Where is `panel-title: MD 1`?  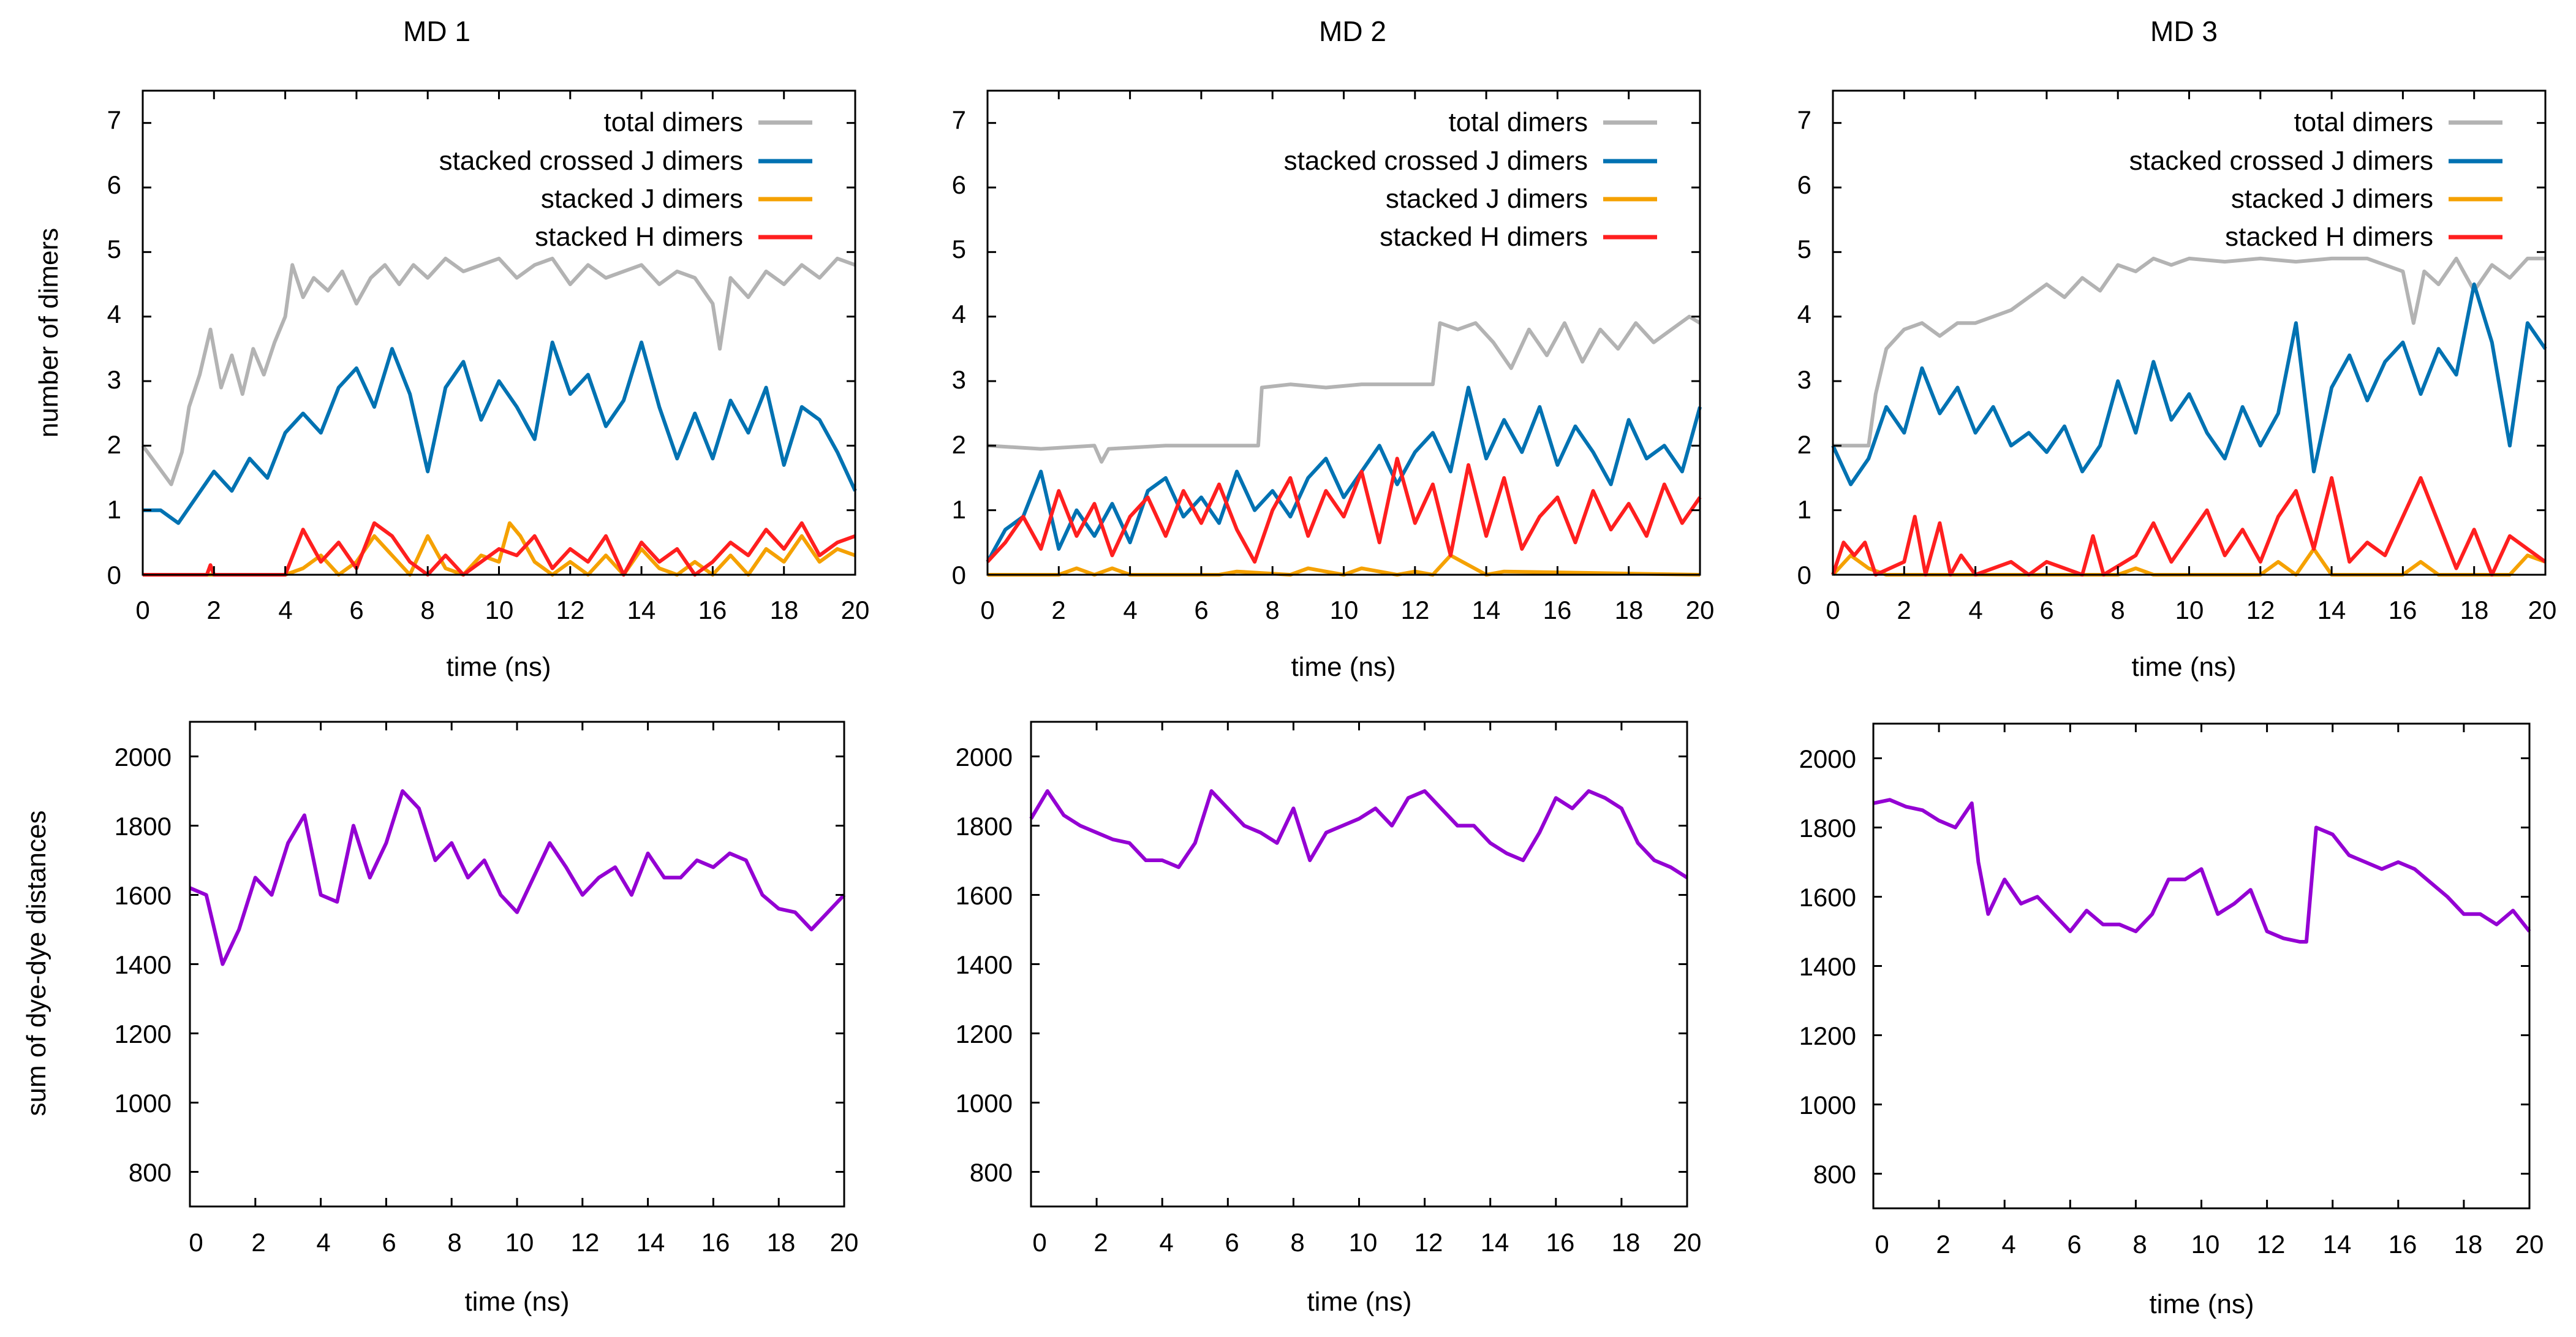 panel-title: MD 1 is located at coordinates (436, 31).